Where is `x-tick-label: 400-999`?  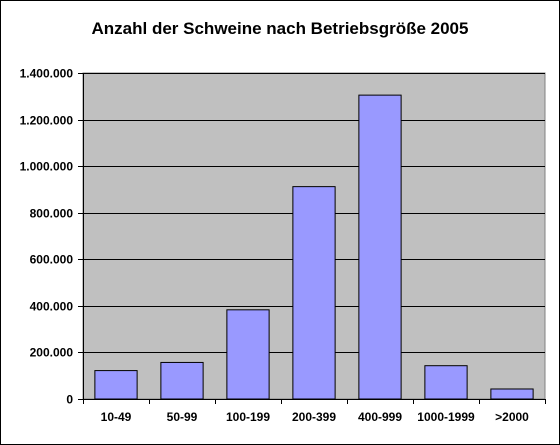 x-tick-label: 400-999 is located at coordinates (380, 417).